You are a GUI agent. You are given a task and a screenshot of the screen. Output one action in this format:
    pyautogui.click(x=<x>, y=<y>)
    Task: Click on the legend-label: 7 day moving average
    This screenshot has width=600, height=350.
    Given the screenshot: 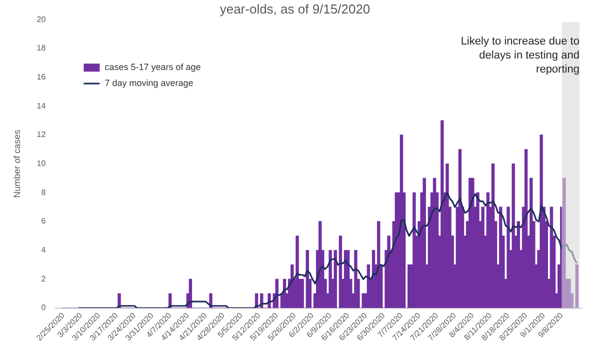 What is the action you would take?
    pyautogui.click(x=149, y=83)
    